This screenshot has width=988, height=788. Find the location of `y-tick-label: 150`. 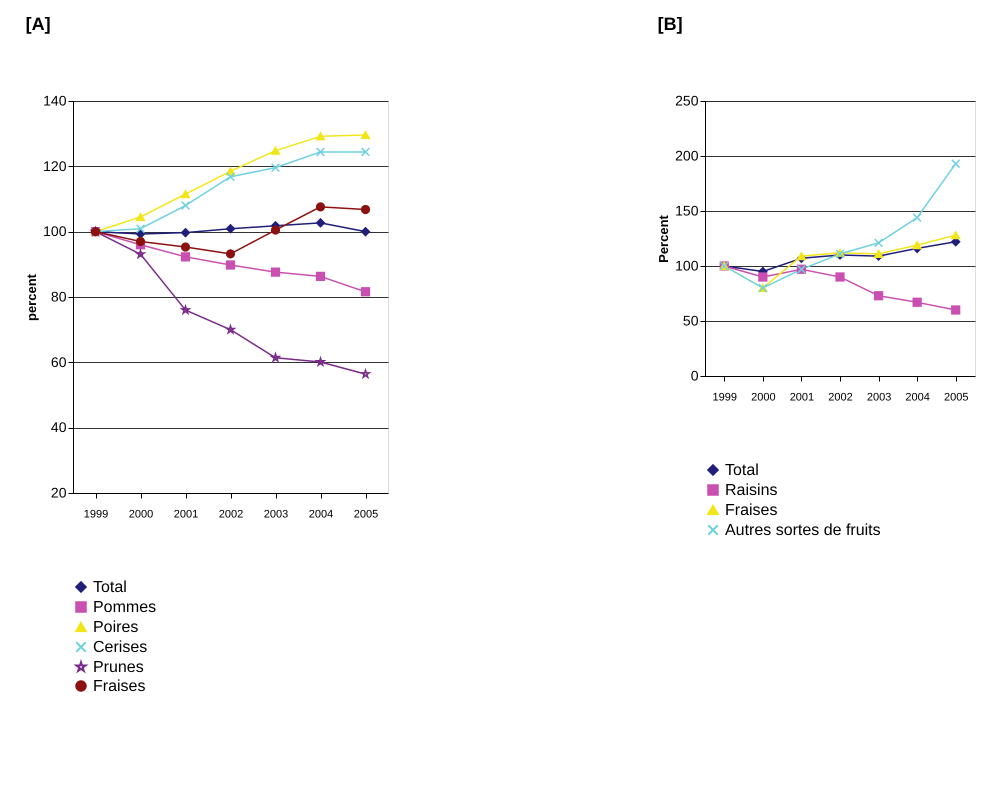

y-tick-label: 150 is located at coordinates (687, 210).